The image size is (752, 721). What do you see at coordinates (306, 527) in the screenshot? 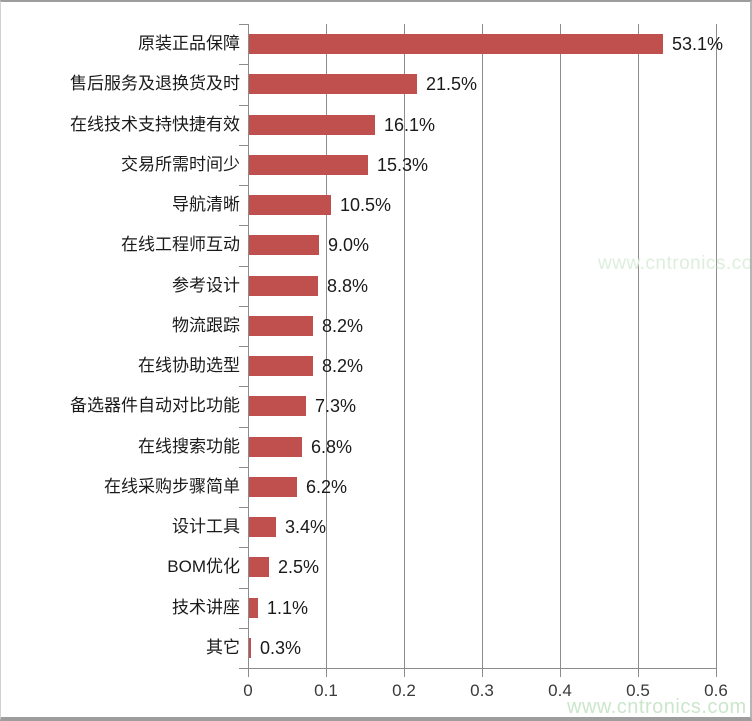
I see `value-label: 3.4%` at bounding box center [306, 527].